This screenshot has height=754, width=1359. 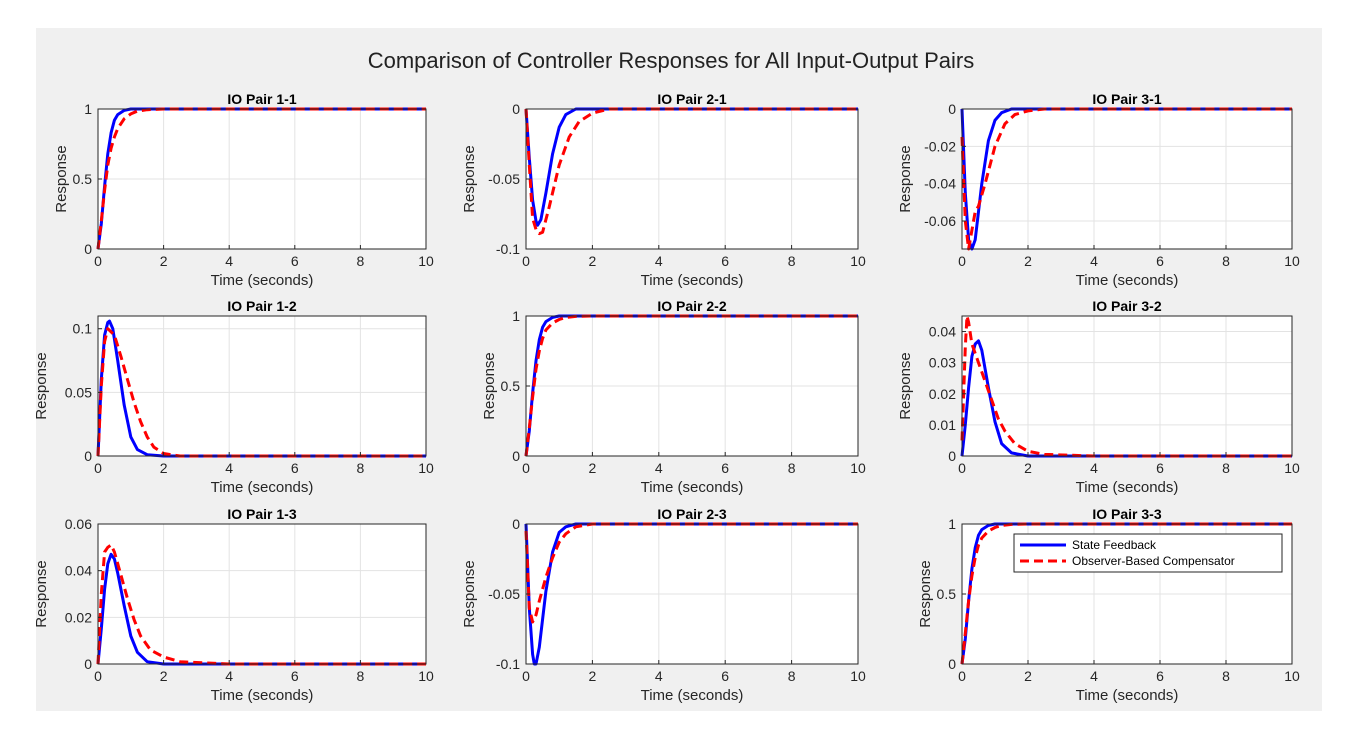 What do you see at coordinates (261, 514) in the screenshot?
I see `subplot-title: IO Pair 1-3` at bounding box center [261, 514].